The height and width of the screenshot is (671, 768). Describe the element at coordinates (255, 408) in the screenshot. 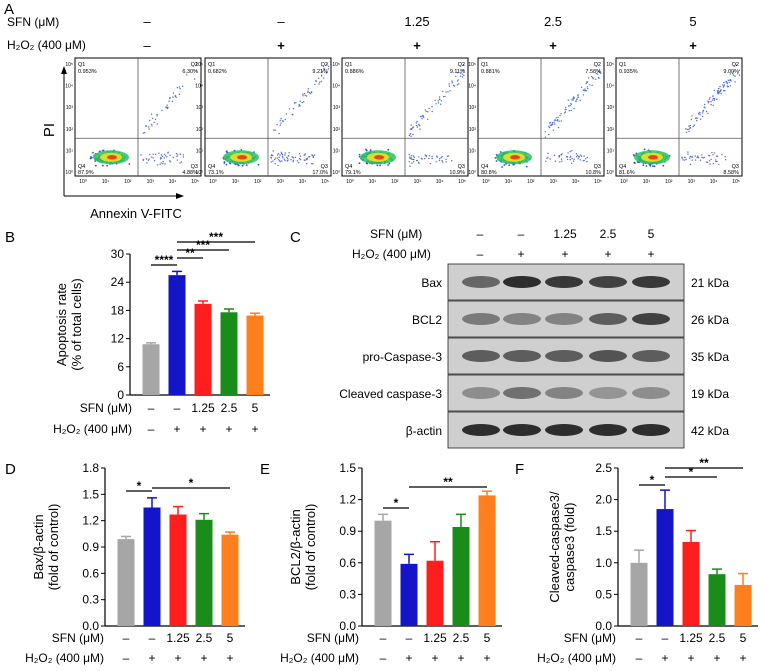

I see `sfn-value: 5` at that location.